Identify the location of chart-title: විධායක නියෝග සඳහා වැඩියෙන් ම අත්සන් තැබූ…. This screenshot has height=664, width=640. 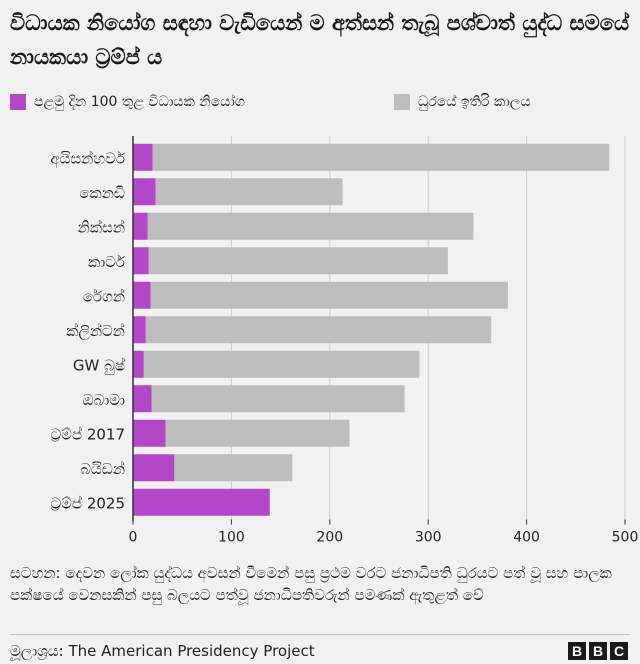
(320, 40).